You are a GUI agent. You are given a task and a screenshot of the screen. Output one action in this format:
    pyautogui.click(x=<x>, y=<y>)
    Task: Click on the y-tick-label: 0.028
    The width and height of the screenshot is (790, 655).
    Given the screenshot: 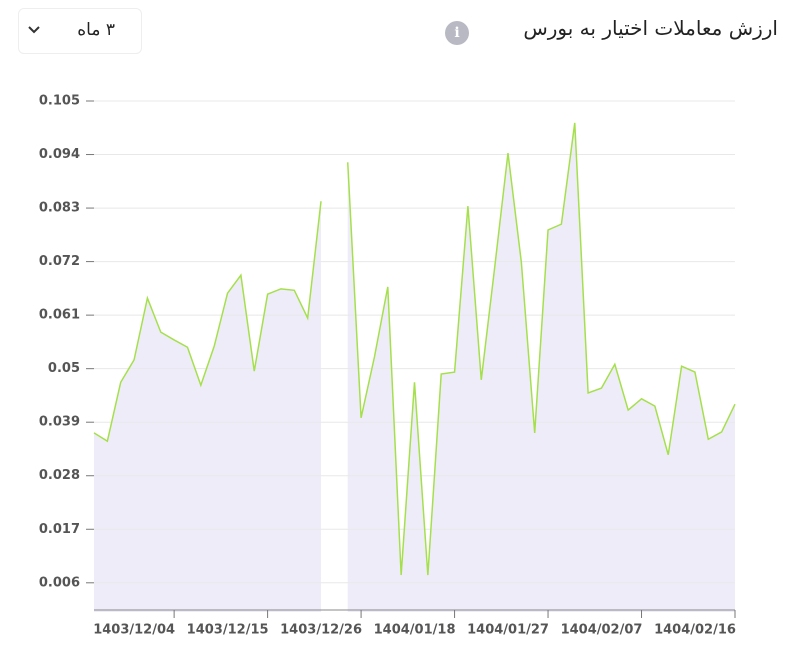 What is the action you would take?
    pyautogui.click(x=59, y=475)
    